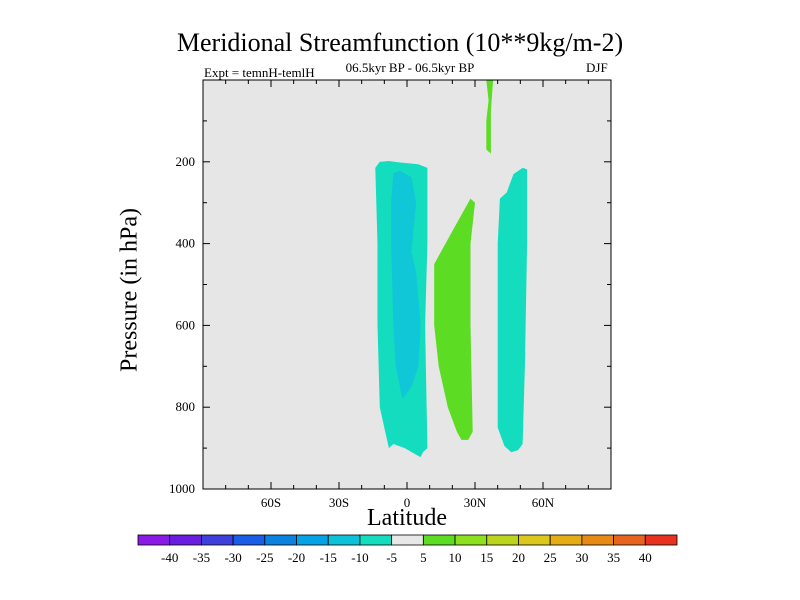 Image resolution: width=800 pixels, height=600 pixels. What do you see at coordinates (296, 557) in the screenshot?
I see `colorbar-label: -20` at bounding box center [296, 557].